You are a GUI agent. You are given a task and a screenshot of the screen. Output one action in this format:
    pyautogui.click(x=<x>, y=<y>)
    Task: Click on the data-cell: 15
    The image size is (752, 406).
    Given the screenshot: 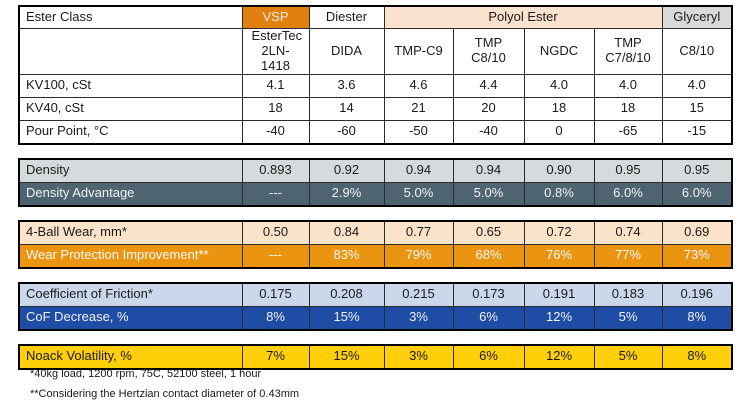 What is the action you would take?
    pyautogui.click(x=697, y=108)
    